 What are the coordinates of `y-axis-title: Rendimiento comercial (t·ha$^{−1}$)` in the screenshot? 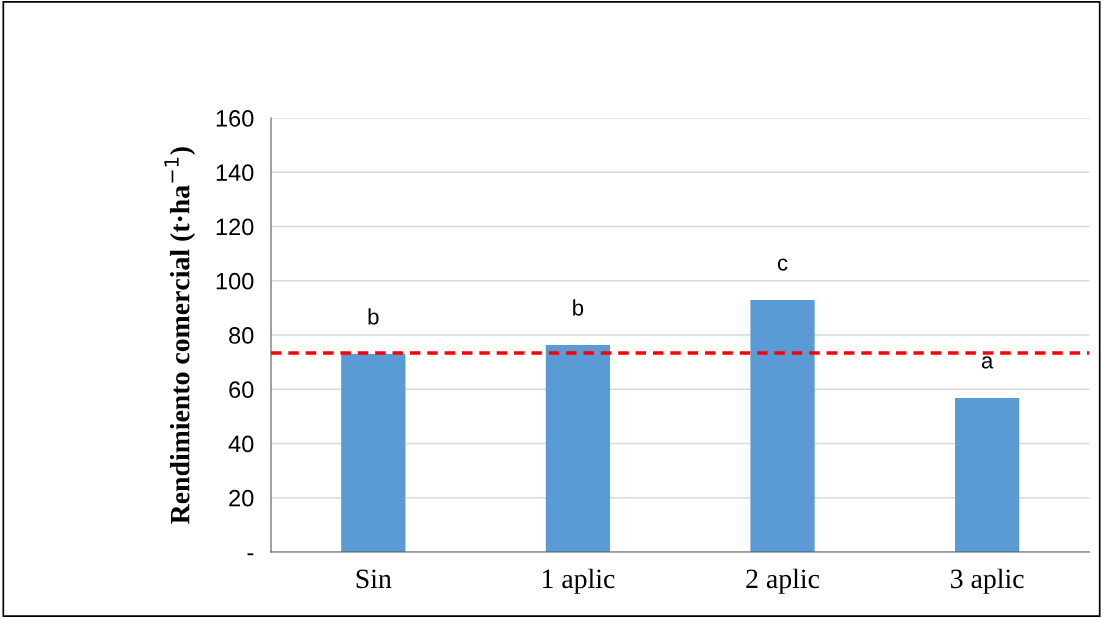 It's located at (180, 335).